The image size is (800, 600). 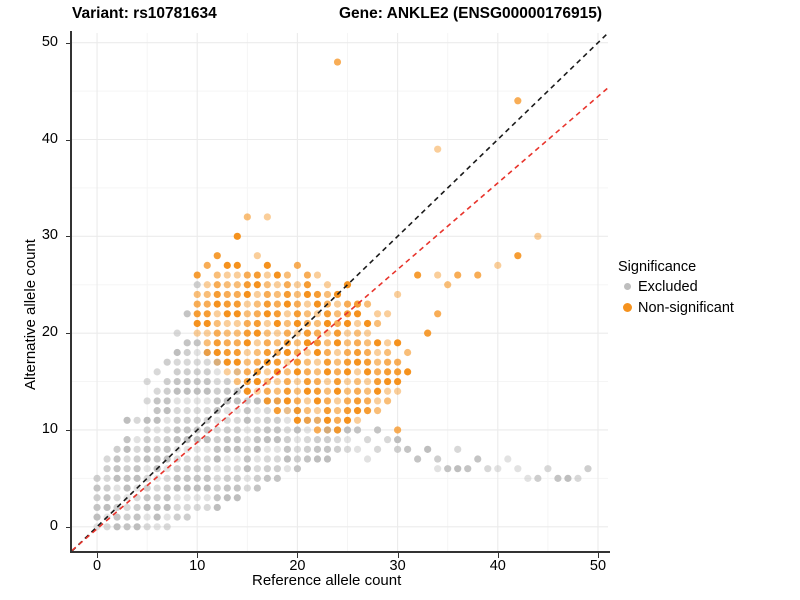 What do you see at coordinates (668, 286) in the screenshot?
I see `legend-label-excluded: Excluded` at bounding box center [668, 286].